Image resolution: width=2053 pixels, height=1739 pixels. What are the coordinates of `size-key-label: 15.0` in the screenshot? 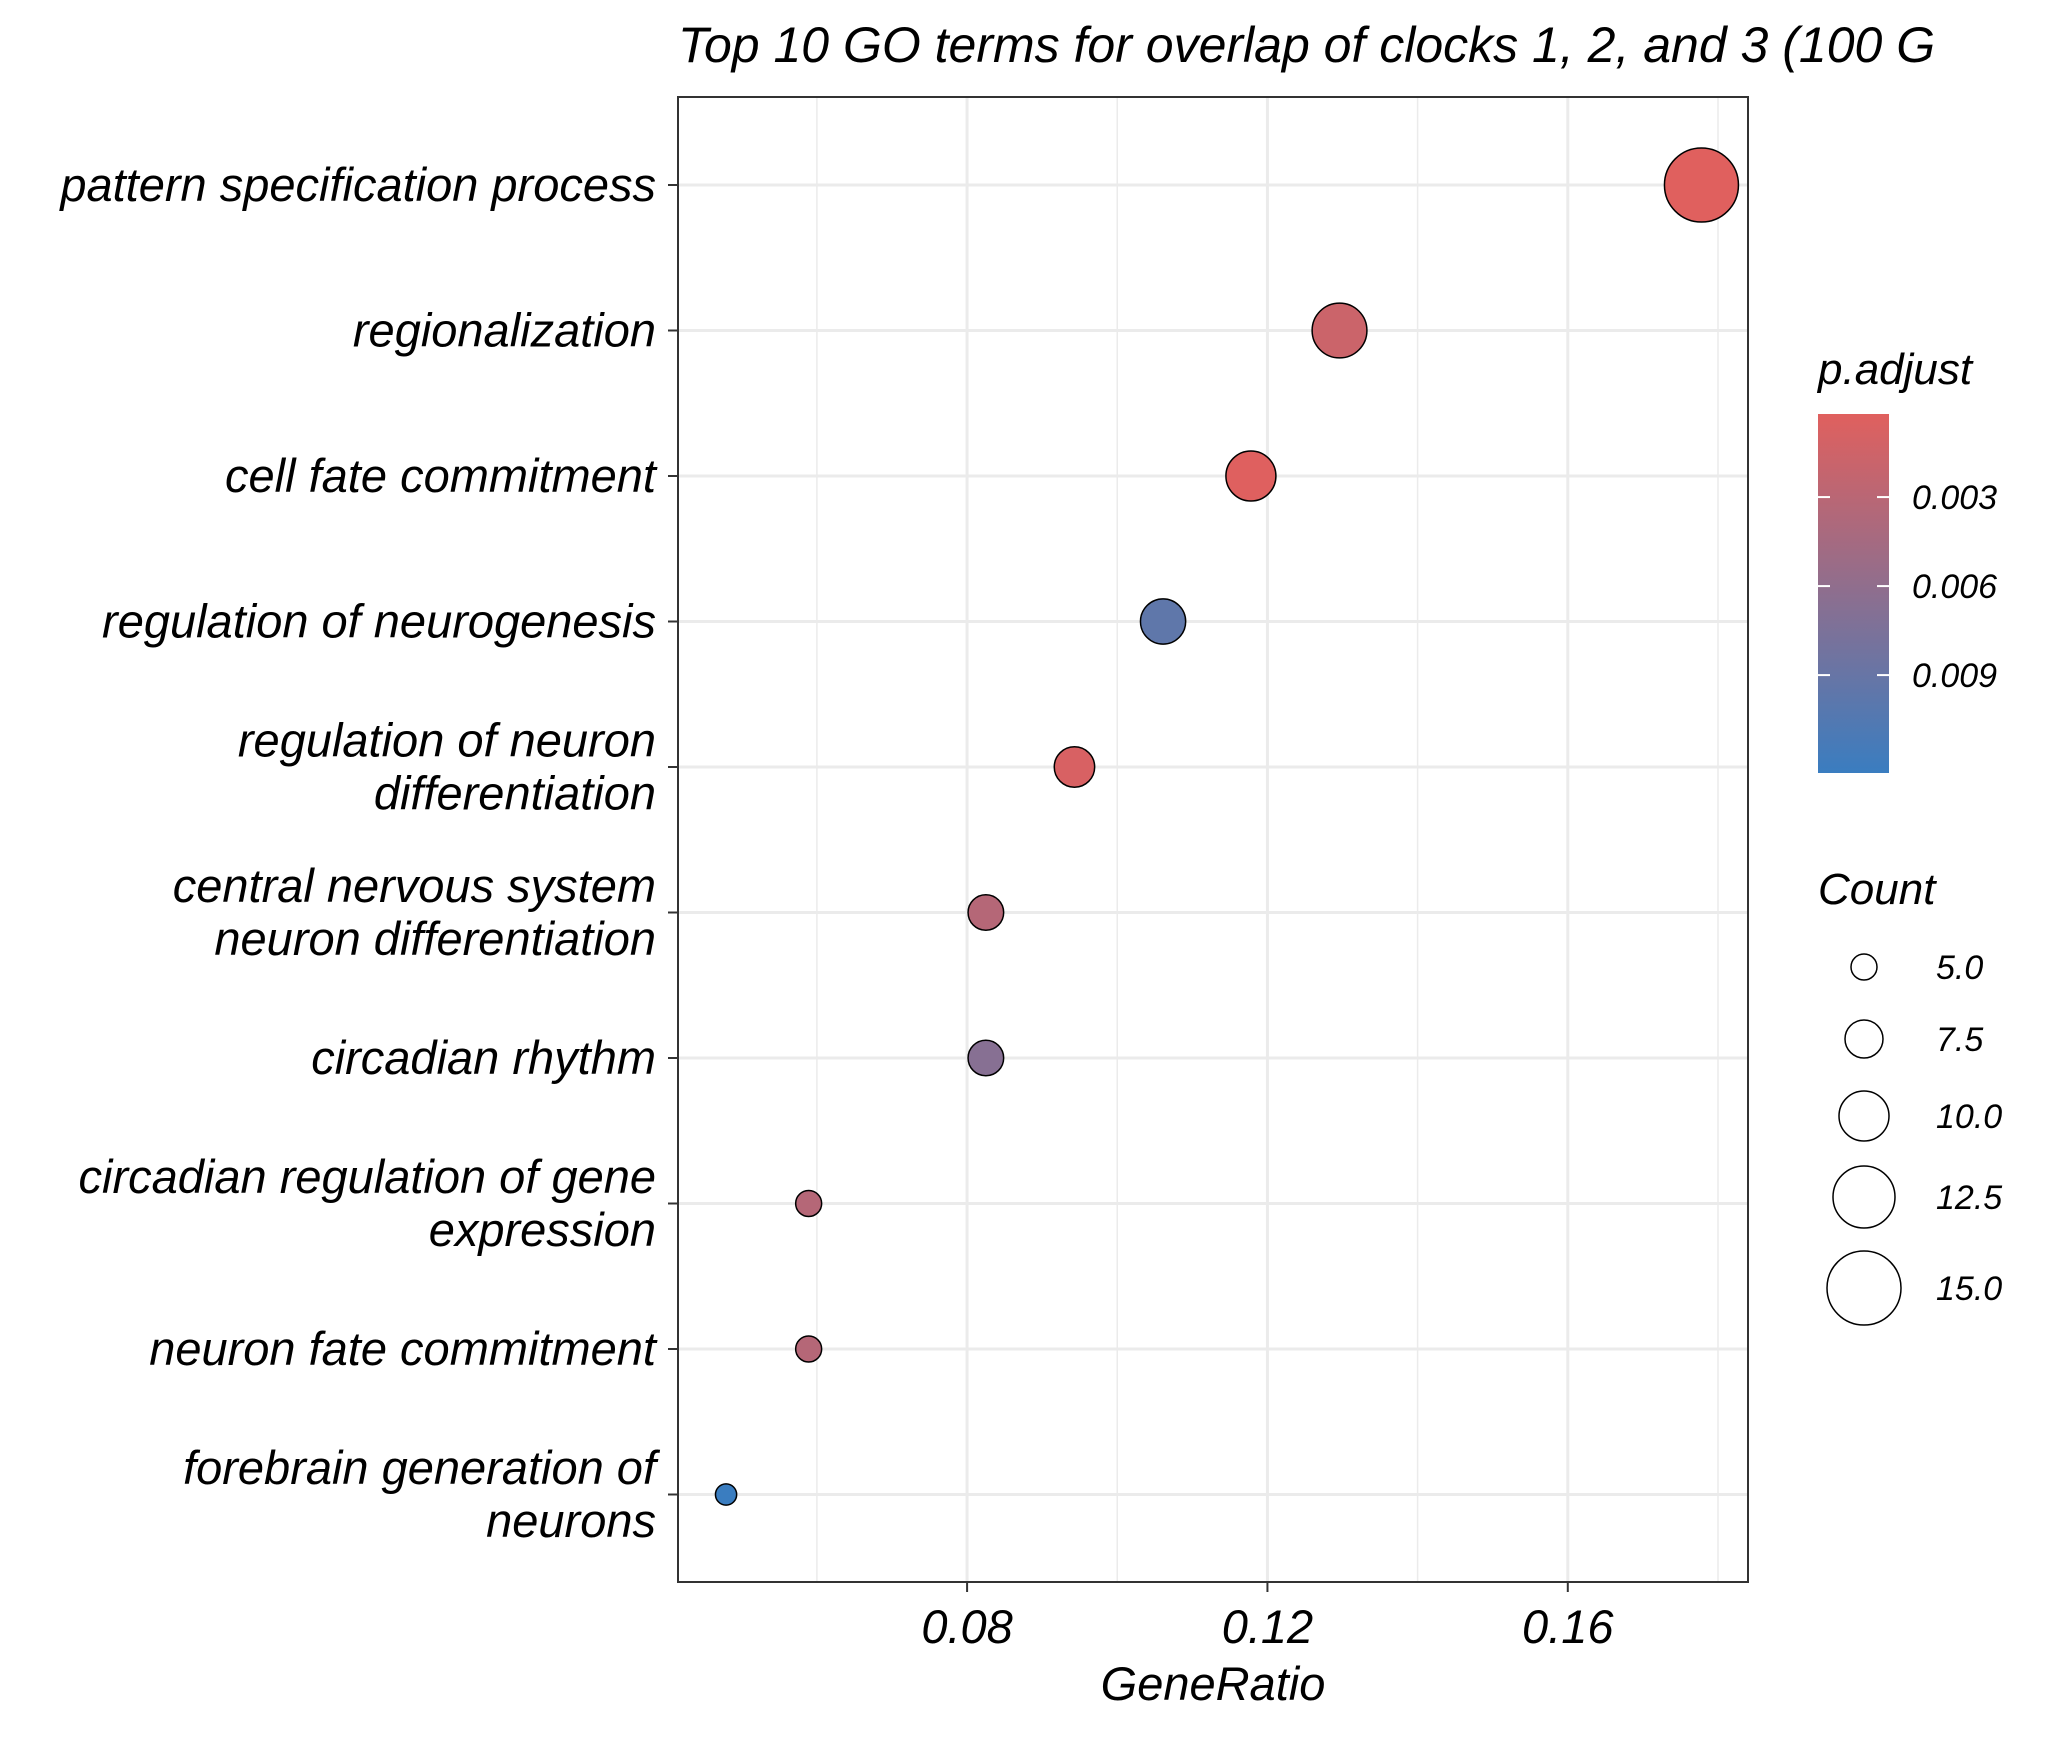 It's located at (1969, 1289).